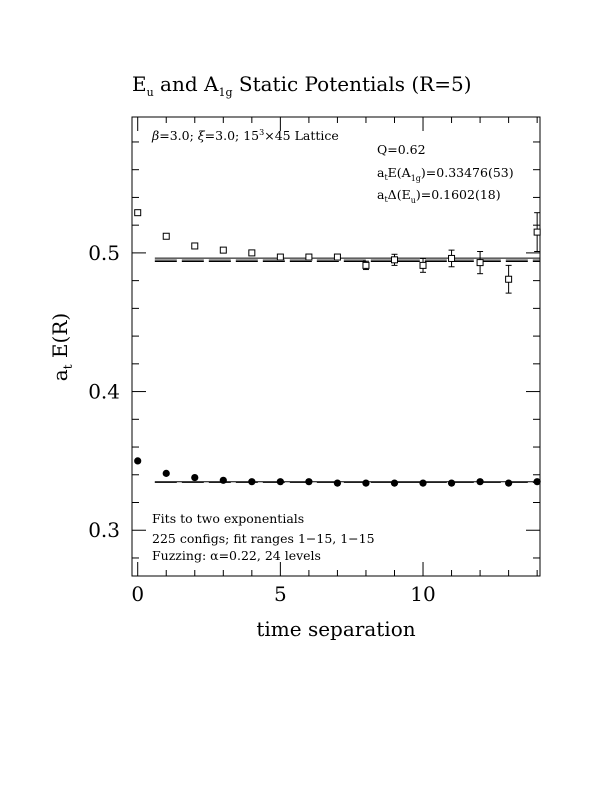 Image resolution: width=612 pixels, height=792 pixels. I want to click on energy-annotation: atE(A1g)=0.33476(53), so click(445, 174).